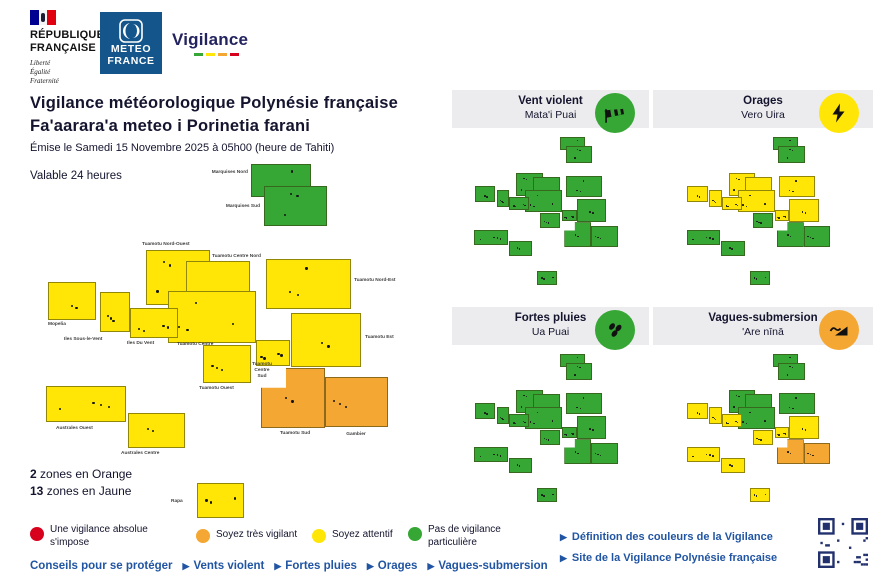 The height and width of the screenshot is (584, 875). I want to click on zone-australes-centre-vagues, so click(733, 465).